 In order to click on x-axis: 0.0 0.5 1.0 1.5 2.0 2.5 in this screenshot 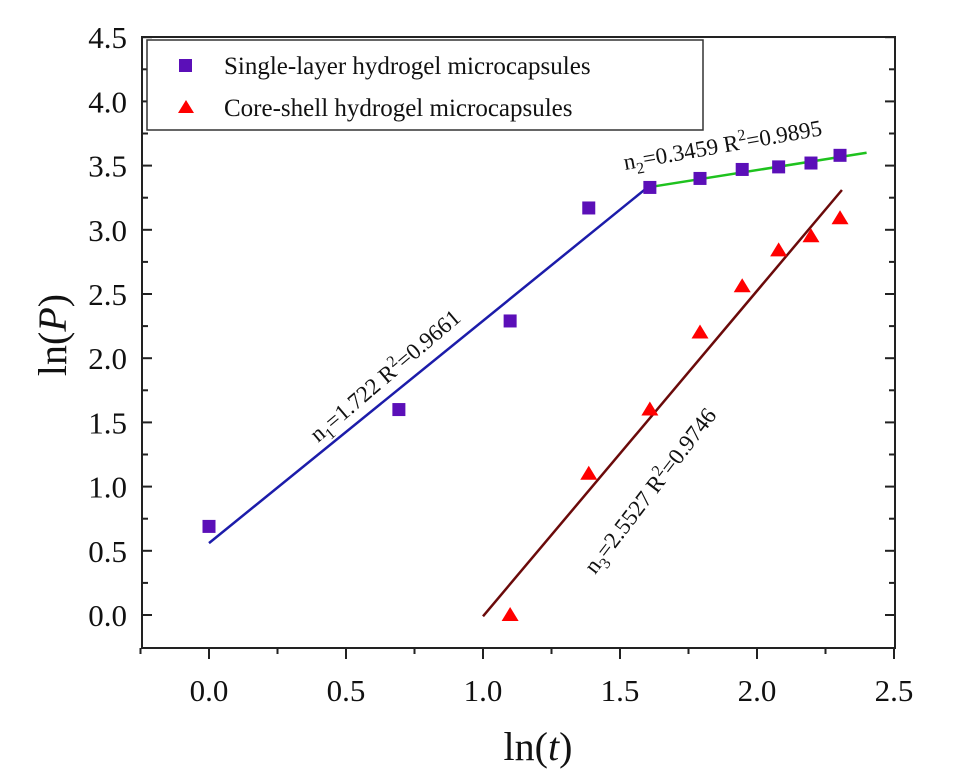, I will do `click(526, 678)`.